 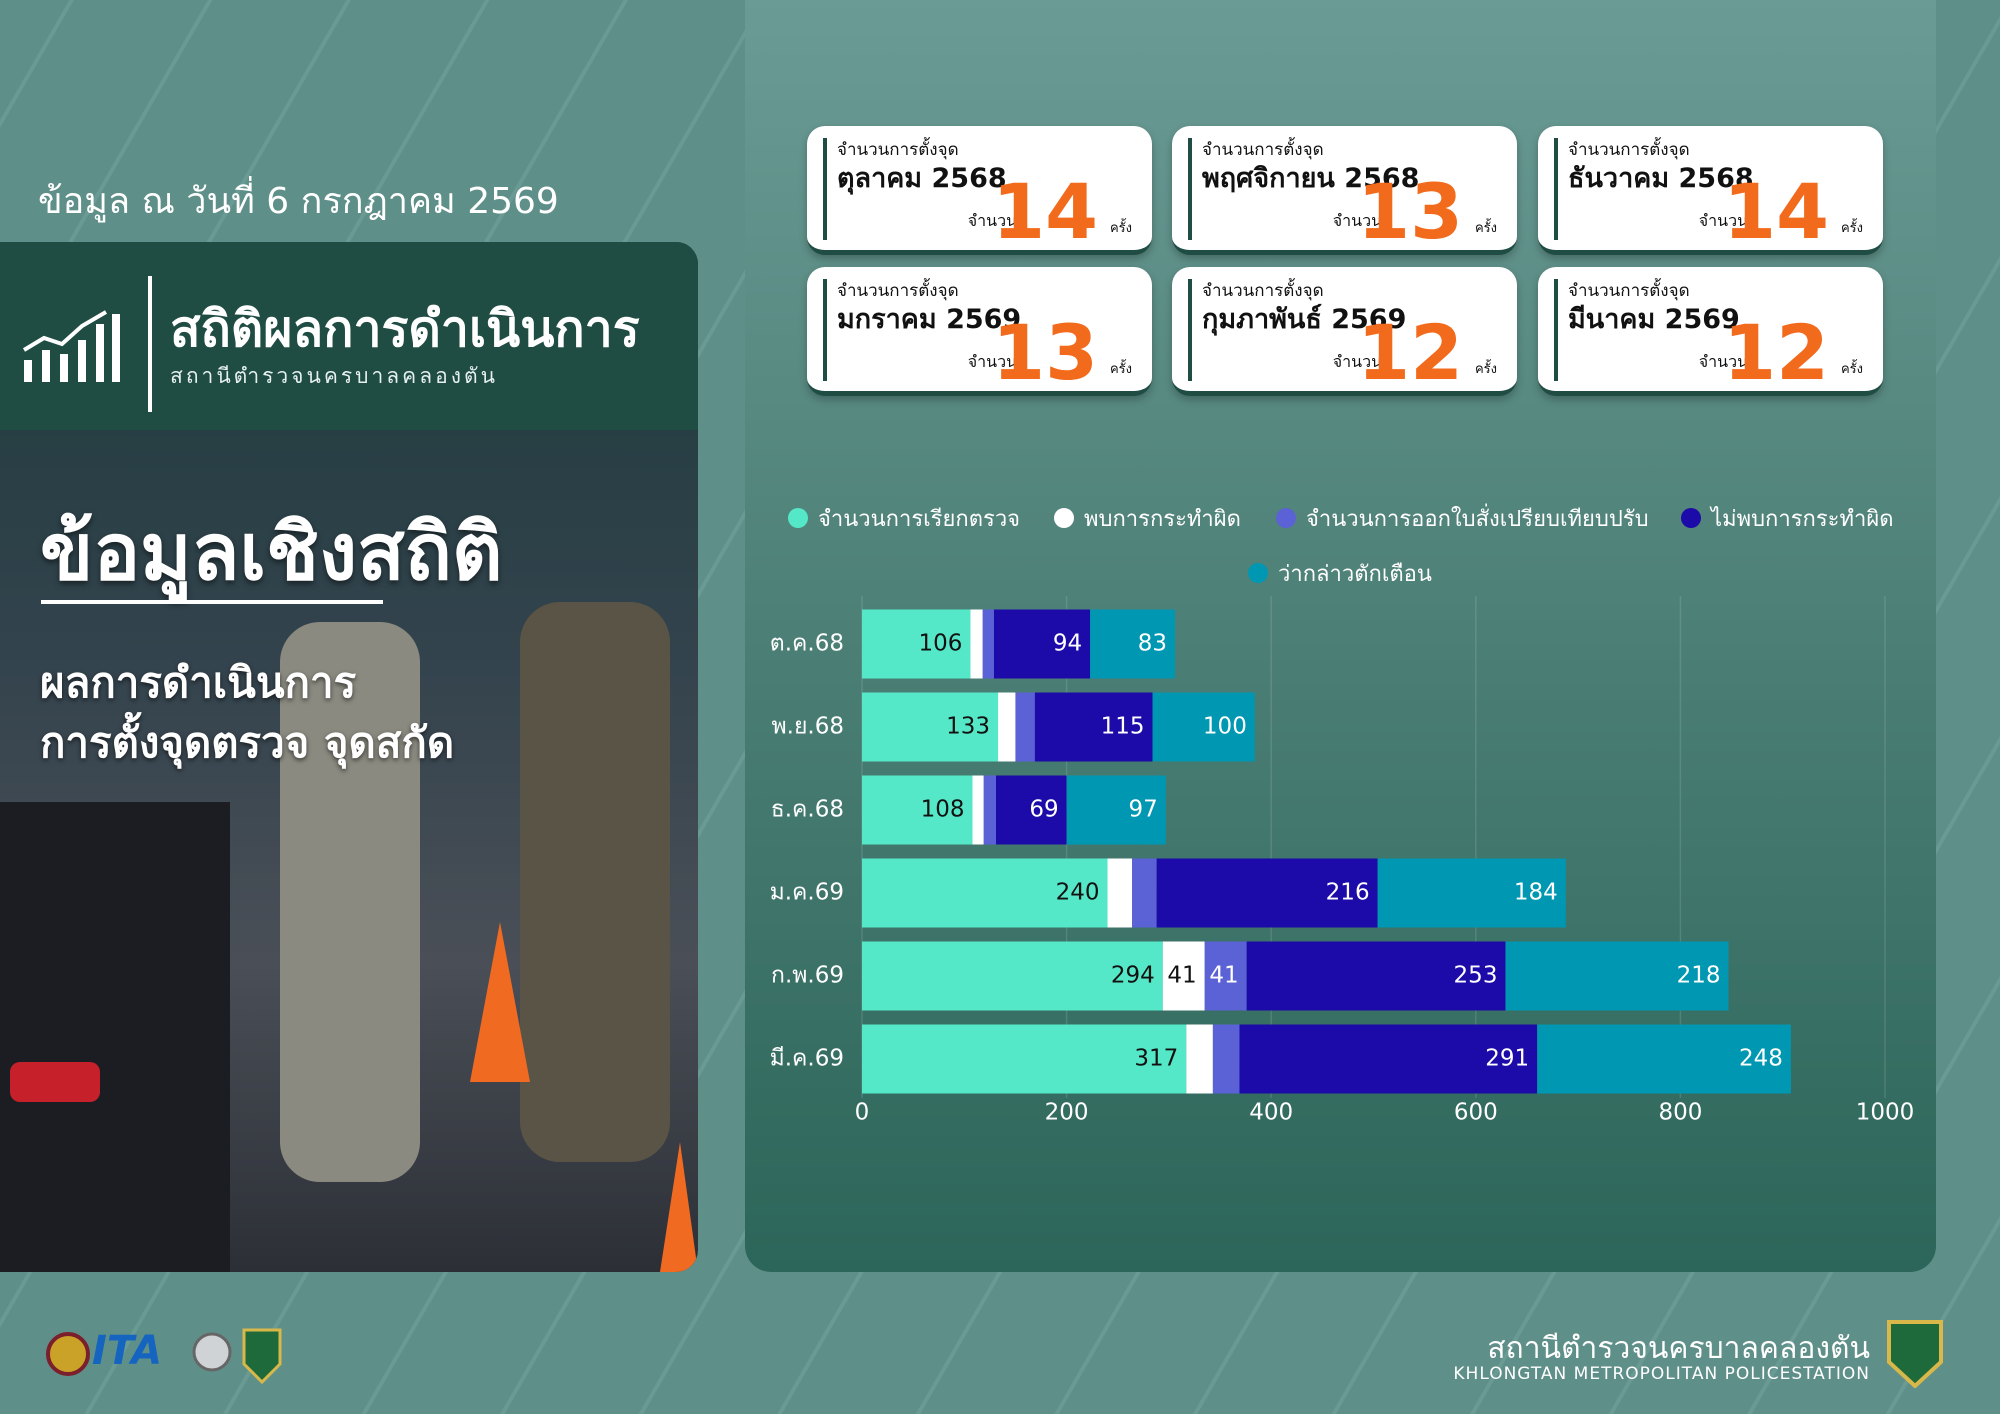 I want to click on divider, so click(x=150, y=344).